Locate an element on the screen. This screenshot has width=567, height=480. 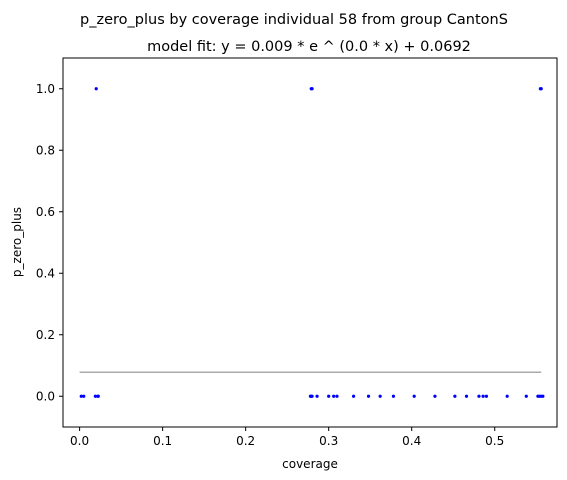
x-tick-label: 0.3 is located at coordinates (328, 441).